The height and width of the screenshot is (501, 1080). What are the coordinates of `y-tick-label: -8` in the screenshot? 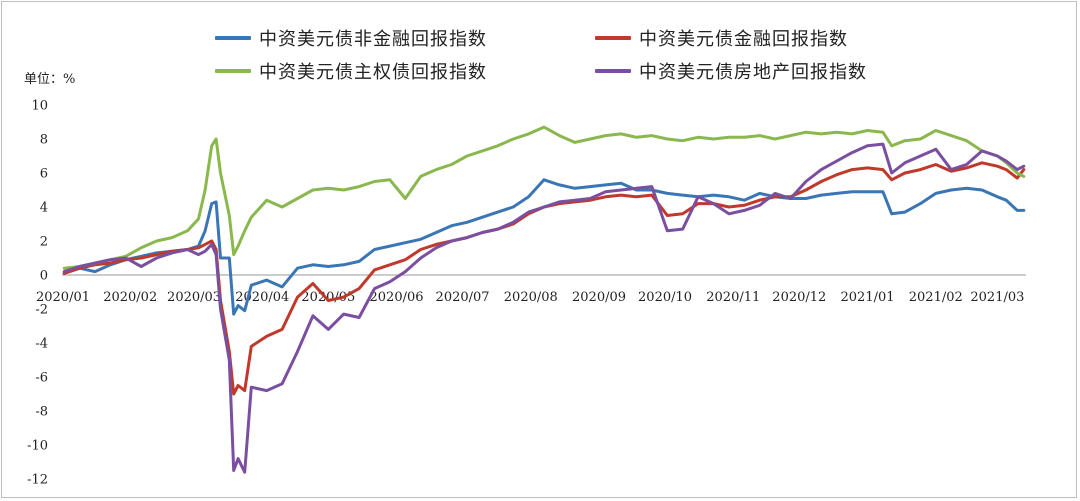 It's located at (41, 412).